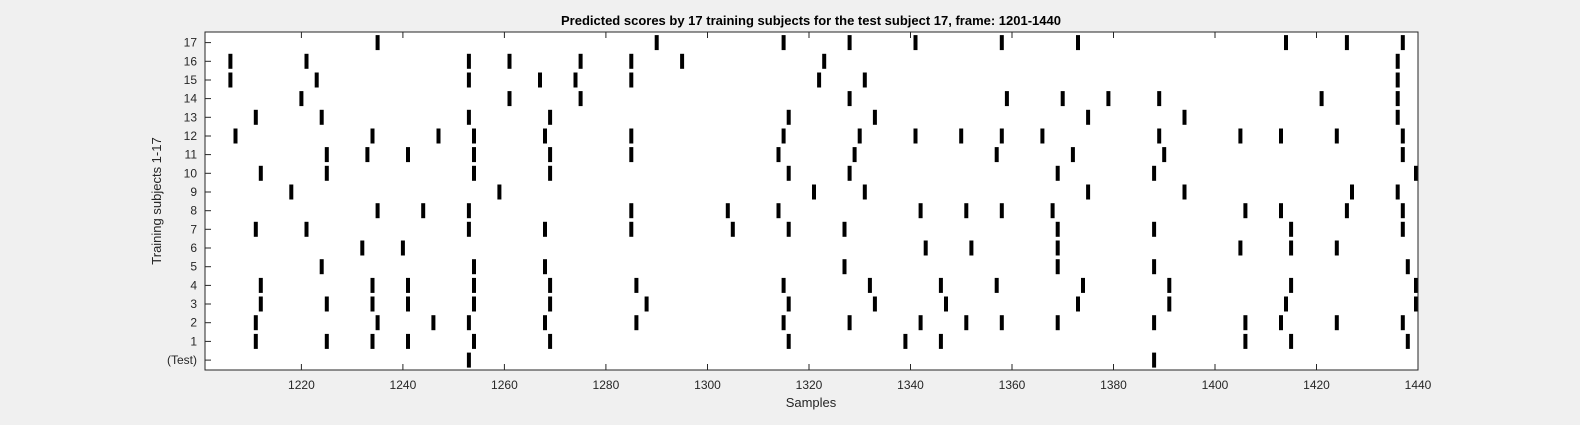  Describe the element at coordinates (191, 136) in the screenshot. I see `y-tick-label: 12` at that location.